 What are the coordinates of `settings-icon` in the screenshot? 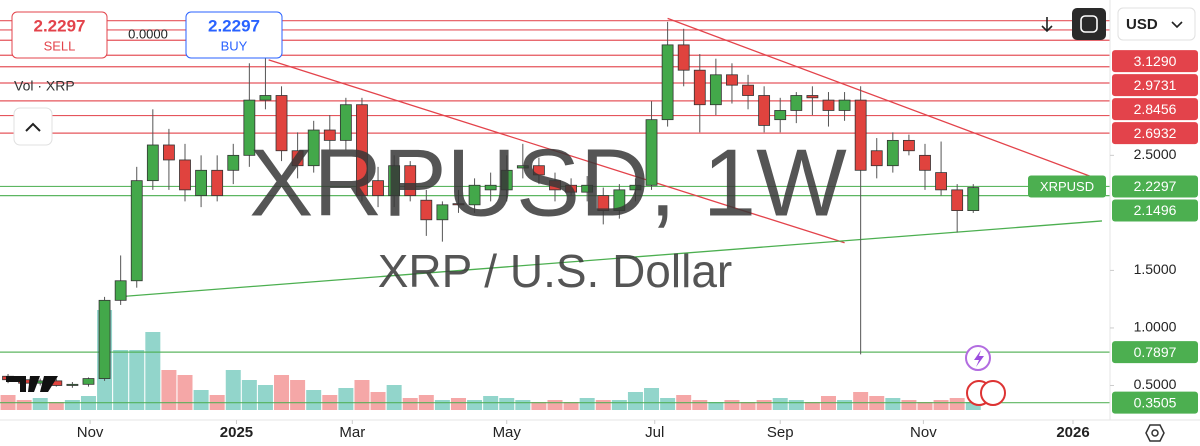 It's located at (1155, 433).